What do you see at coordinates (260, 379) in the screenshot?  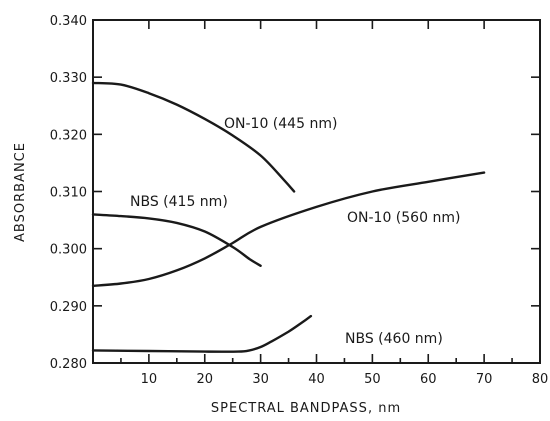 I see `x-tick-label: 30` at bounding box center [260, 379].